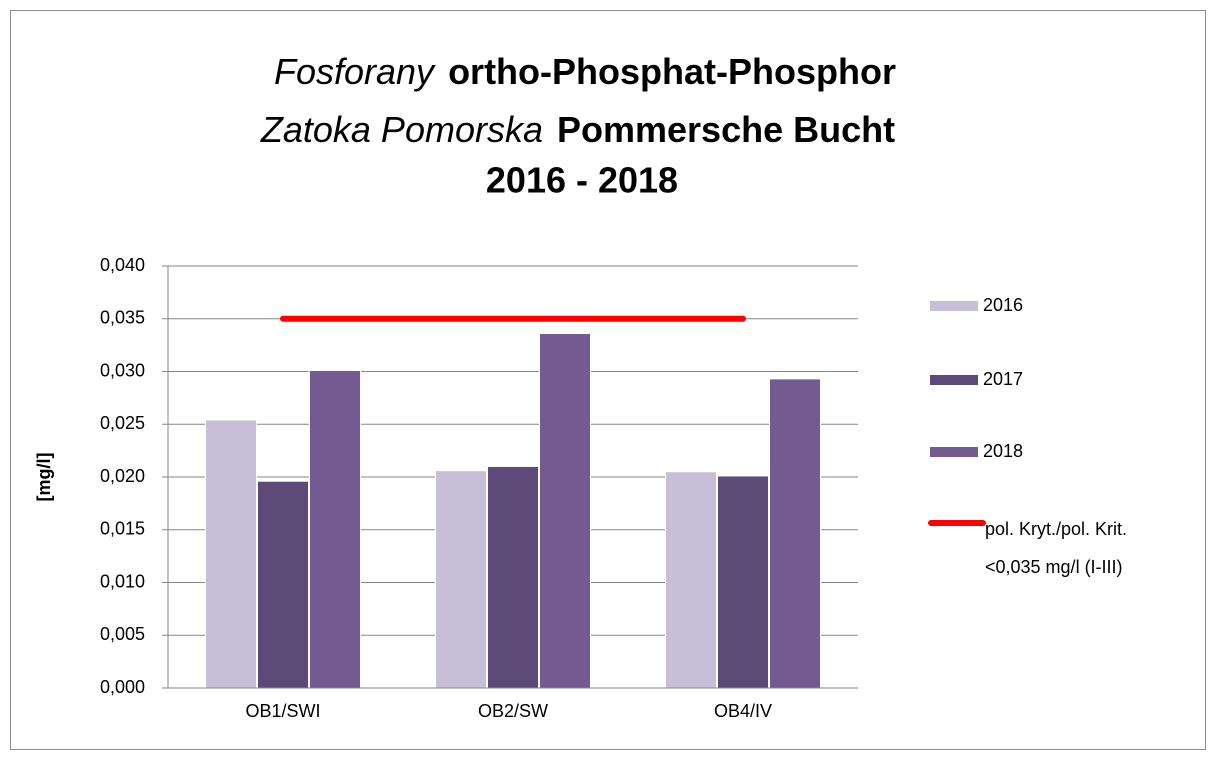 This screenshot has width=1216, height=765. Describe the element at coordinates (122, 529) in the screenshot. I see `y-tick-label: 0,015` at that location.